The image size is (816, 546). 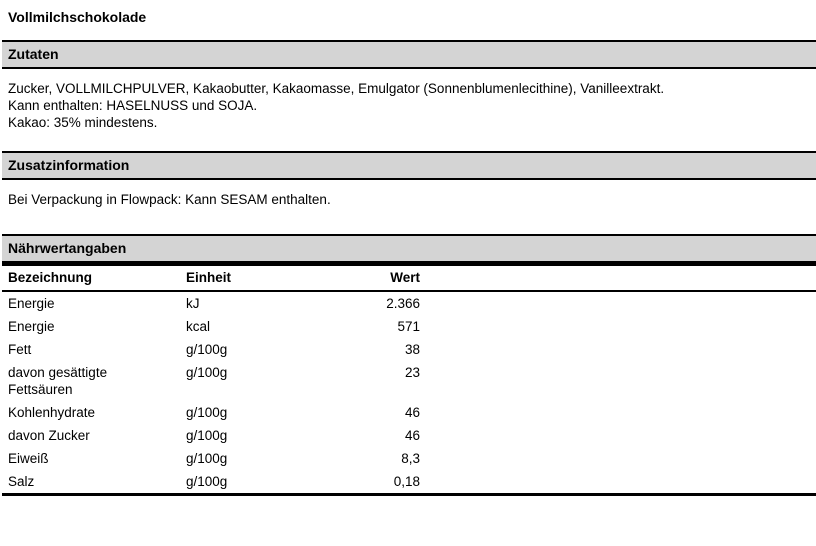 What do you see at coordinates (376, 278) in the screenshot?
I see `column-header-wert: Wert` at bounding box center [376, 278].